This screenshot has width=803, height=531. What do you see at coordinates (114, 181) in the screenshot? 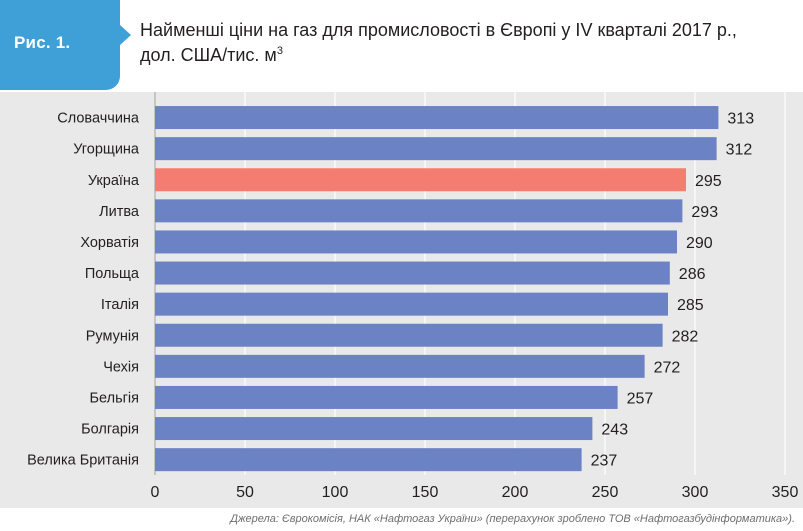
I see `category-label: Україна` at bounding box center [114, 181].